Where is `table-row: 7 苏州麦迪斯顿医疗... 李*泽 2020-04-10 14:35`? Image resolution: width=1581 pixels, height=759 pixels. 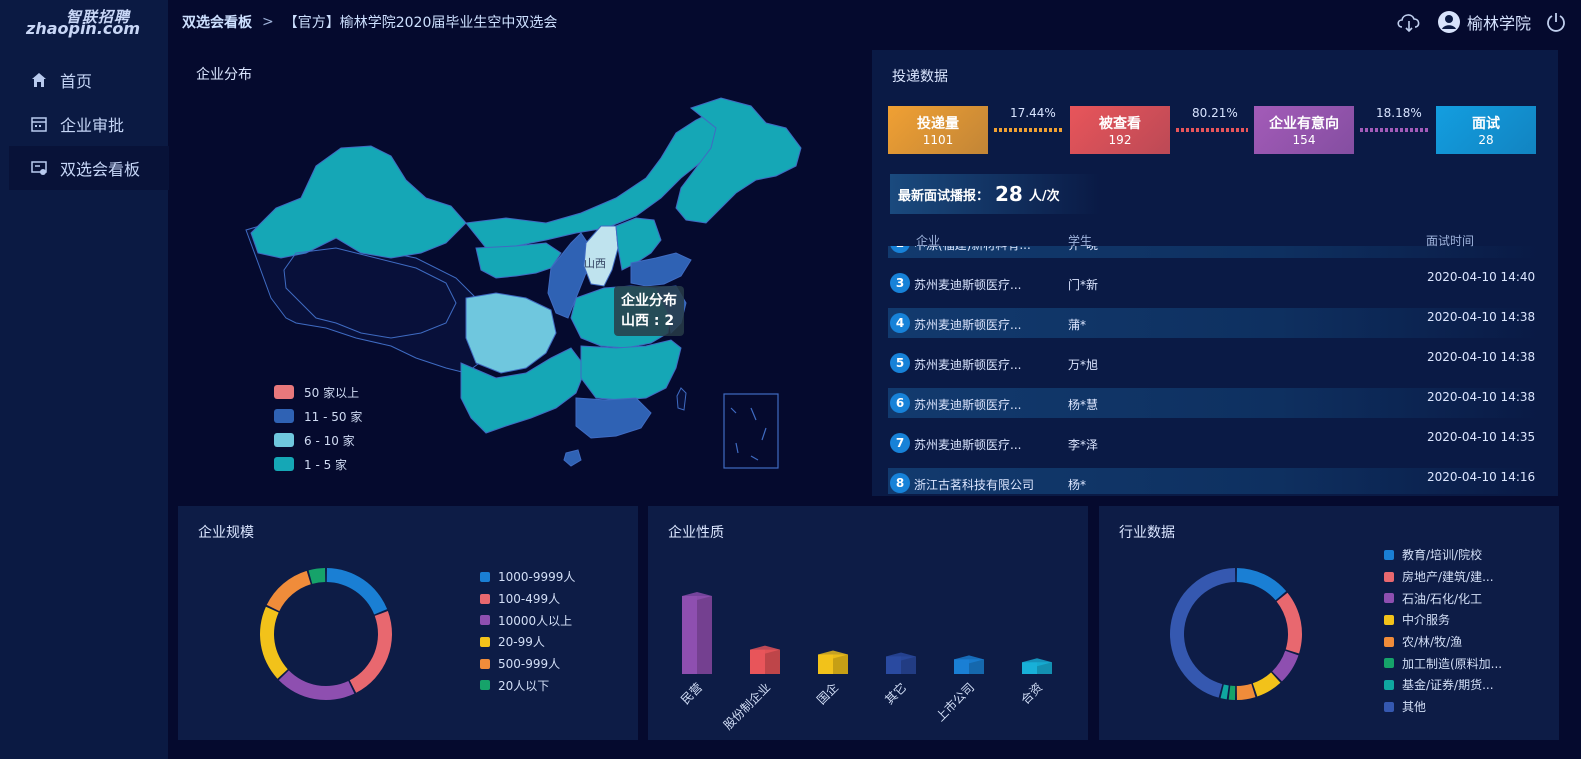 table-row: 7 苏州麦迪斯顿医疗... 李*泽 2020-04-10 14:35 is located at coordinates (1213, 443).